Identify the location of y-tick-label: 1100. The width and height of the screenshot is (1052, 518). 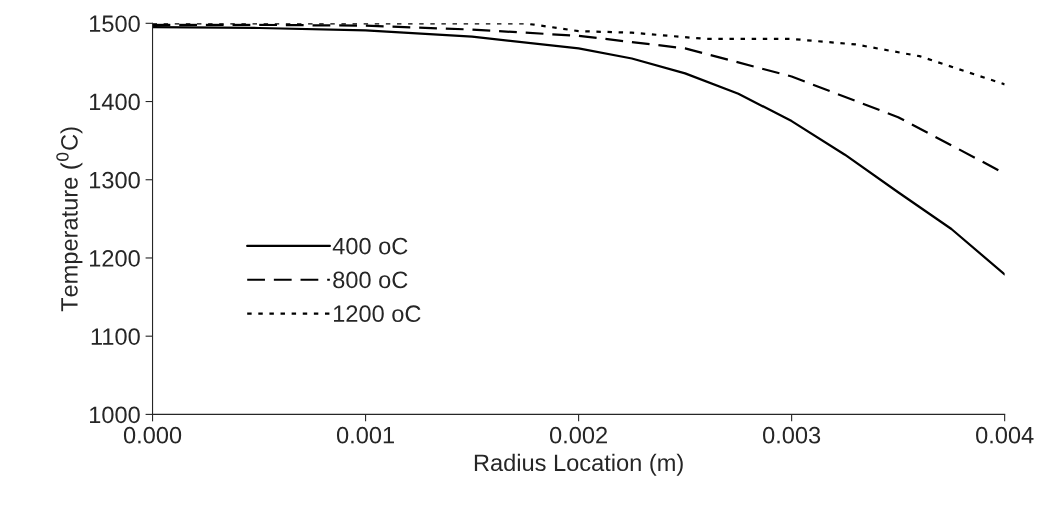
(115, 336).